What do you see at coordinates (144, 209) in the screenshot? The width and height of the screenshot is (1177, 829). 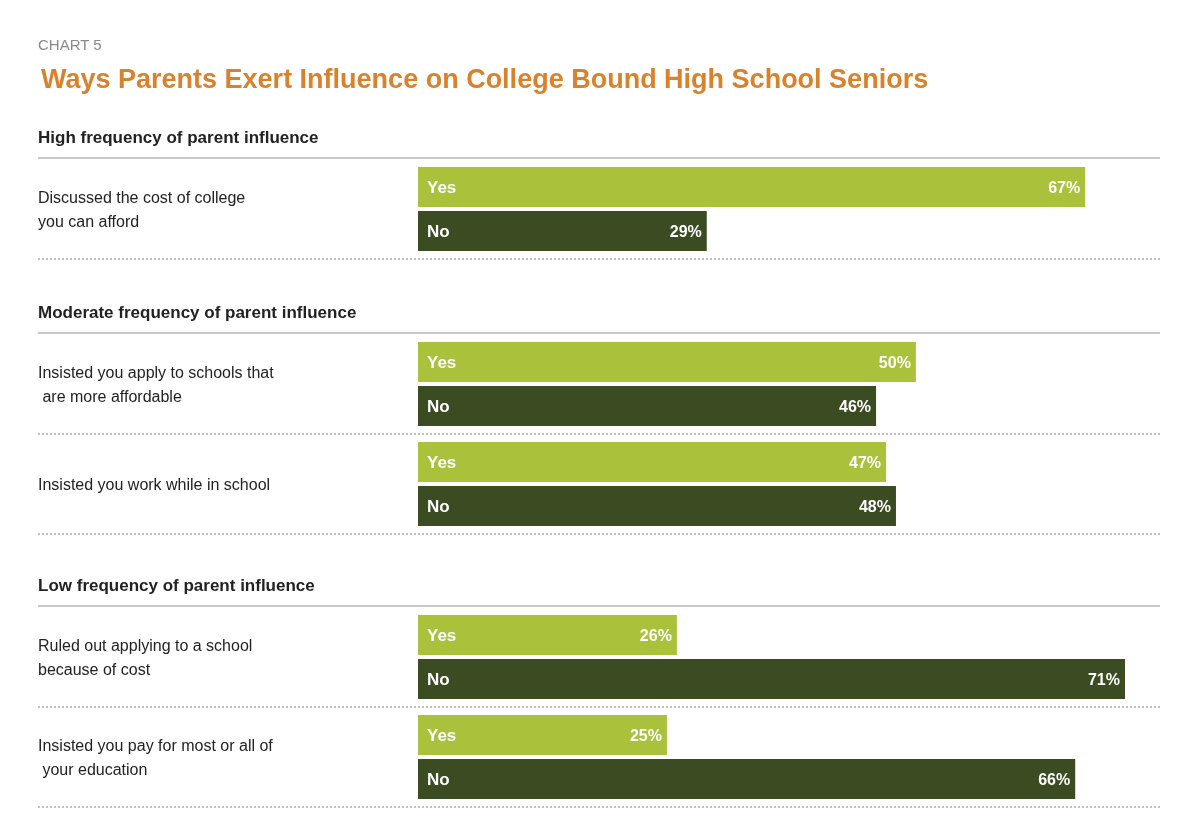 I see `y-tick-label: Discussed the cost of college you can afford` at bounding box center [144, 209].